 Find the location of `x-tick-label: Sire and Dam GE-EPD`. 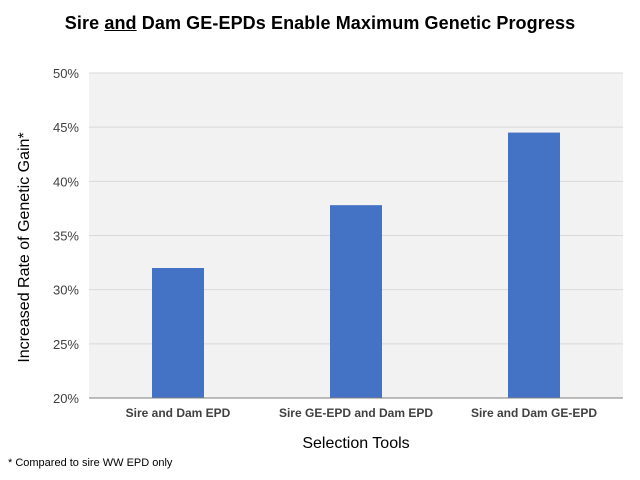

x-tick-label: Sire and Dam GE-EPD is located at coordinates (534, 413).